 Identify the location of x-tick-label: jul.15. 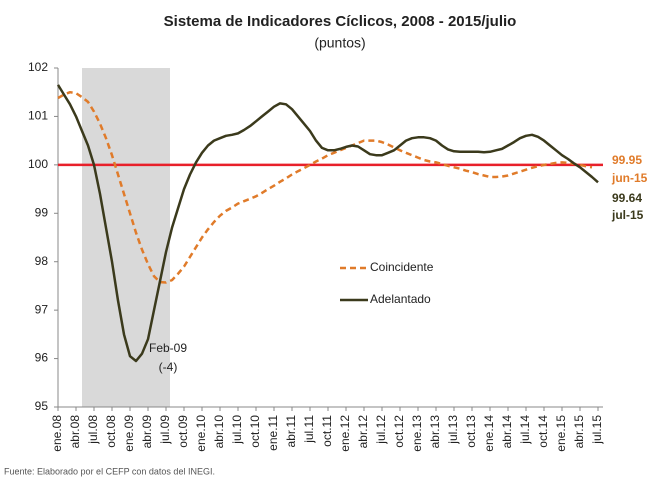
(597, 430).